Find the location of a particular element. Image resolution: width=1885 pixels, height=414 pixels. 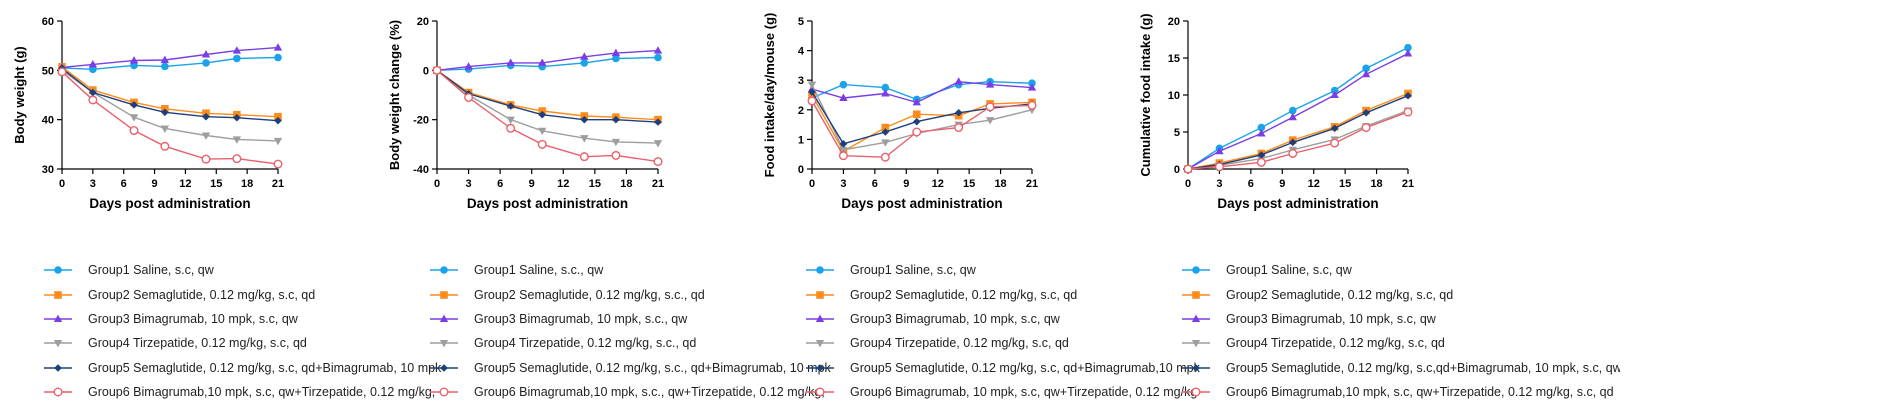

series-group5 is located at coordinates (170, 94).